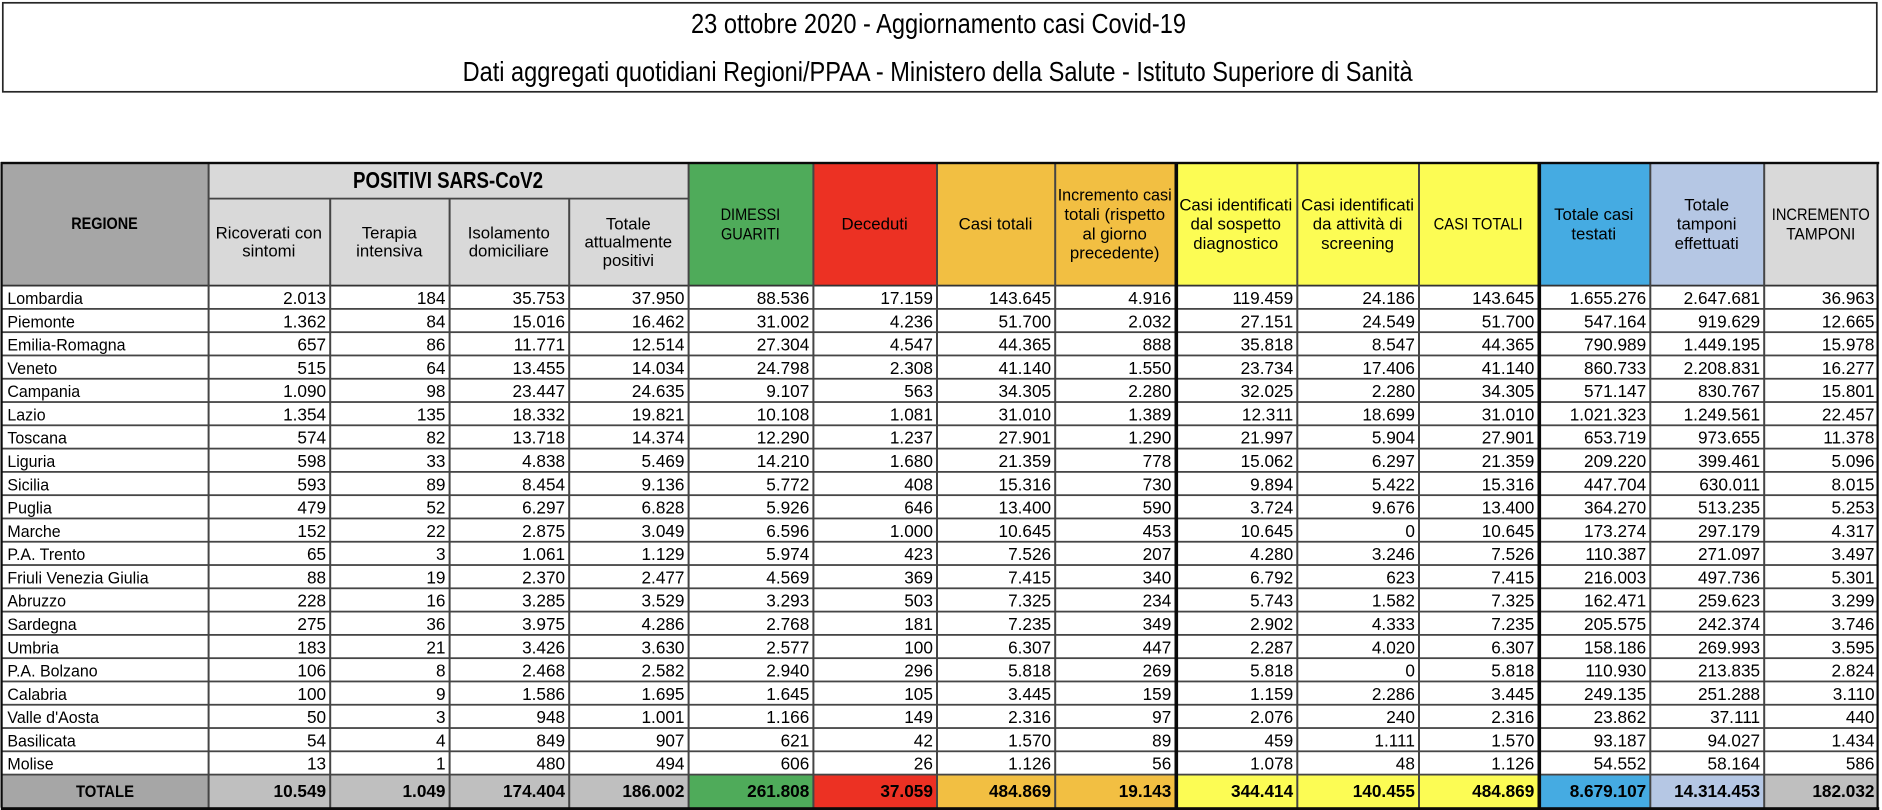 The image size is (1882, 810). What do you see at coordinates (45, 298) in the screenshot?
I see `svg-text: Lombardia` at bounding box center [45, 298].